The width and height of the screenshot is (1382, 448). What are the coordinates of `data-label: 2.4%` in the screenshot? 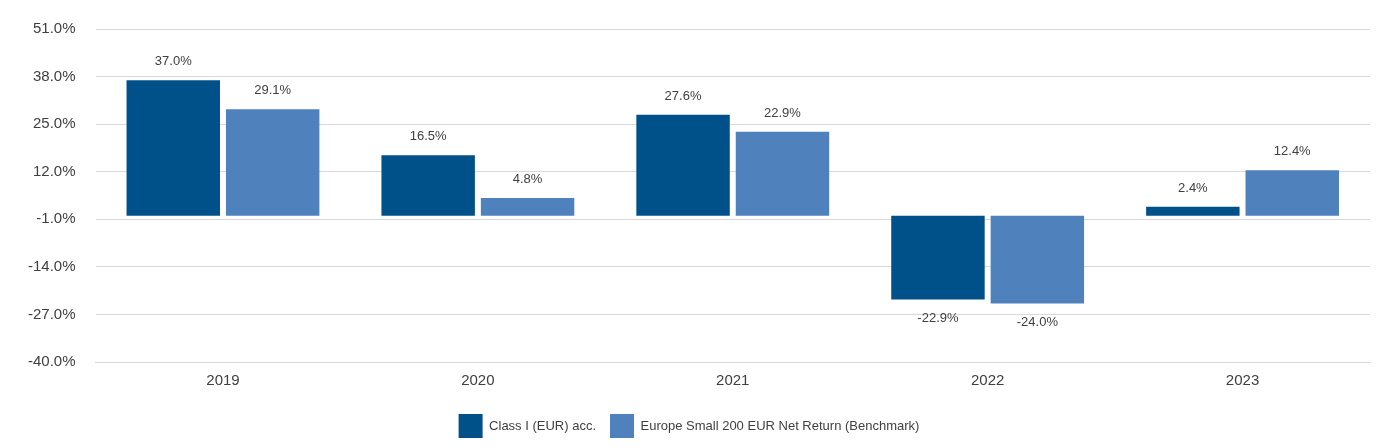 It's located at (1193, 187).